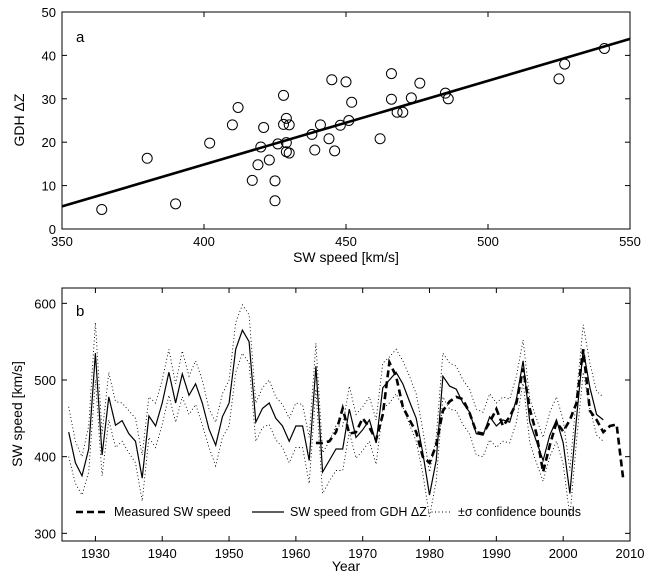 This screenshot has height=581, width=654. What do you see at coordinates (488, 241) in the screenshot?
I see `x-tick-label: 500` at bounding box center [488, 241].